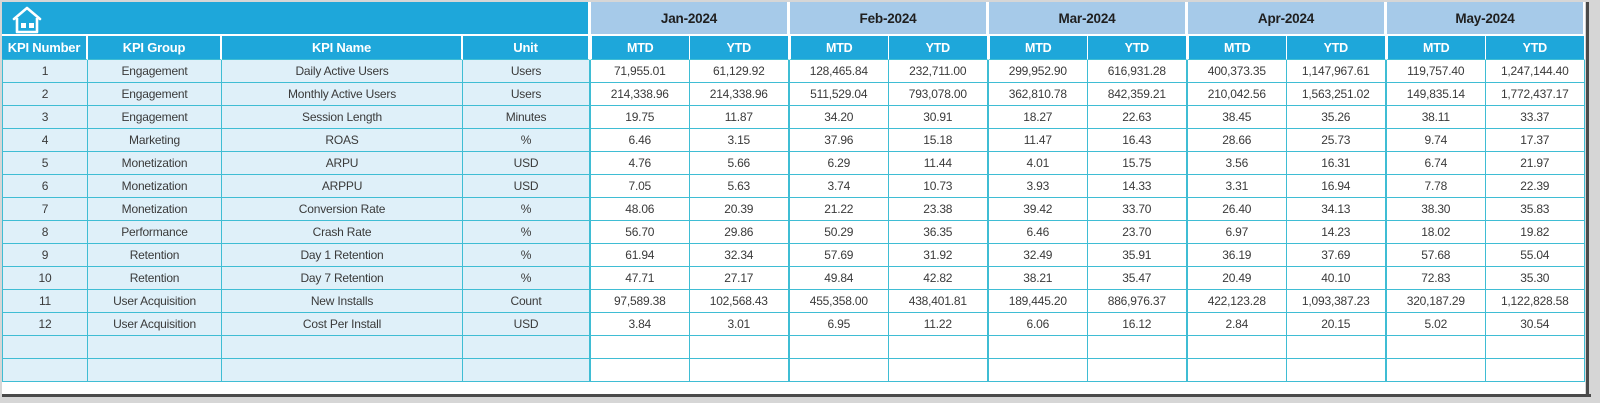 This screenshot has height=403, width=1600. I want to click on kpi-number-cell: 3, so click(45, 117).